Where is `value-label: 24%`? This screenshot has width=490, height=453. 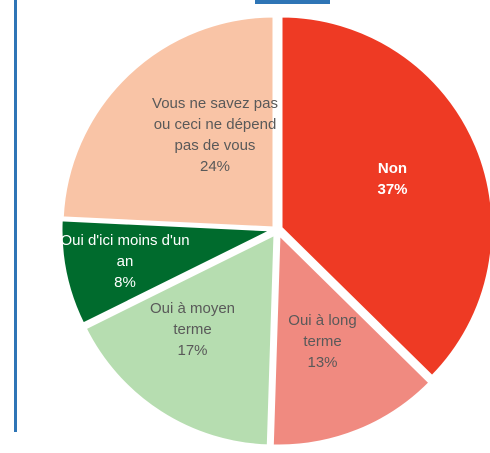 value-label: 24% is located at coordinates (215, 166).